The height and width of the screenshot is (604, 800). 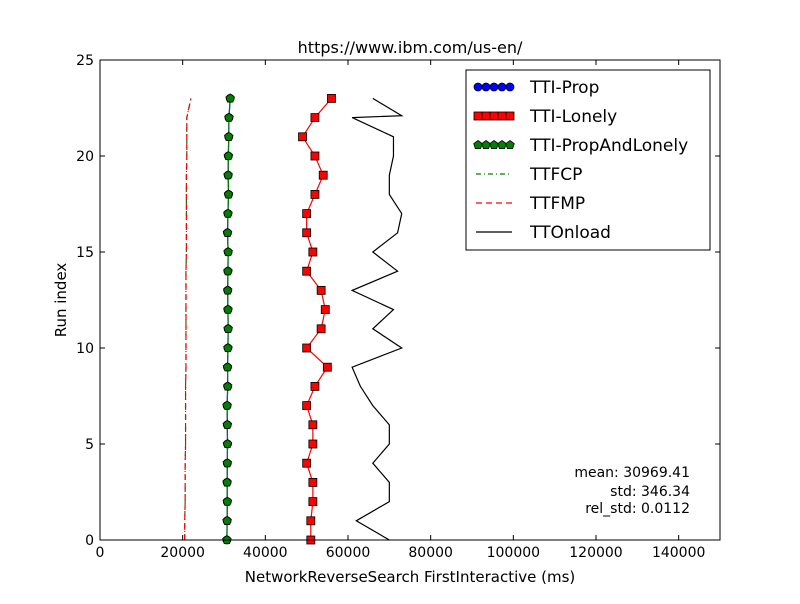 What do you see at coordinates (573, 117) in the screenshot?
I see `legend-label: TTI-Lonely` at bounding box center [573, 117].